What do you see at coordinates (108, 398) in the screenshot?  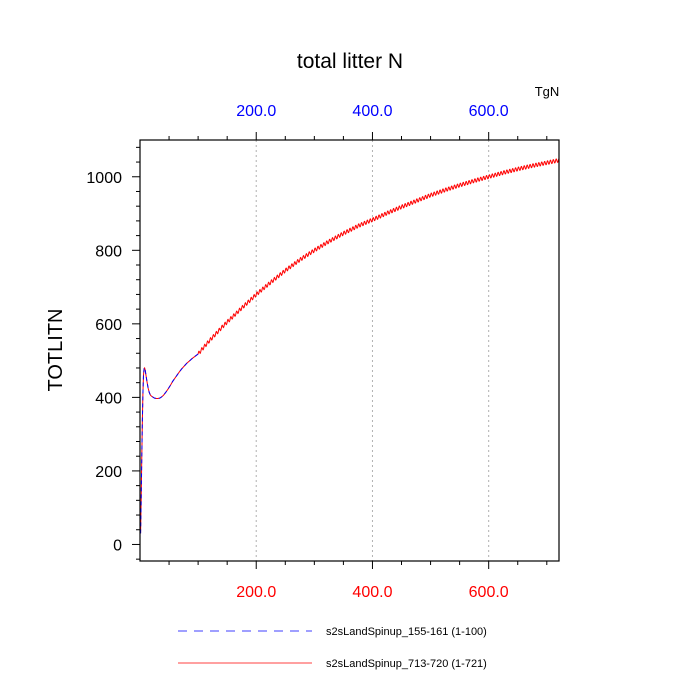 I see `y-tick-label: 400` at bounding box center [108, 398].